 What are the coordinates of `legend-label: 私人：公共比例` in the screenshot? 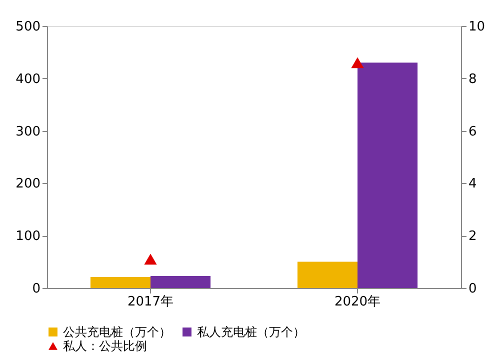 It's located at (105, 346).